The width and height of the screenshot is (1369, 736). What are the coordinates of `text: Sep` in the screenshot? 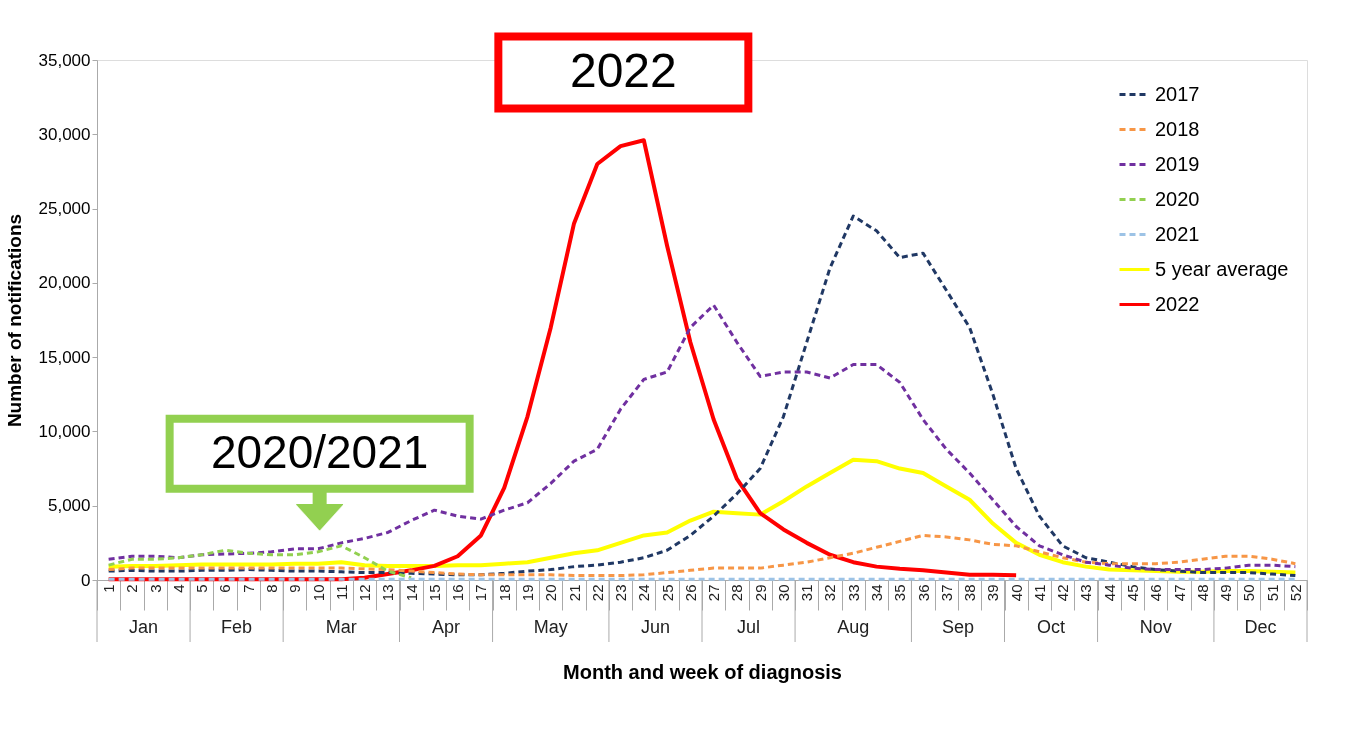 It's located at (957, 627).